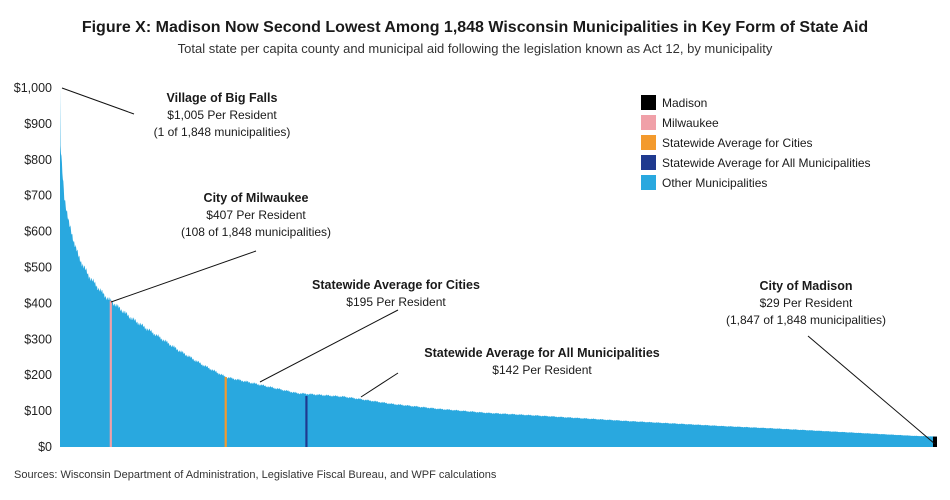 This screenshot has width=950, height=500. Describe the element at coordinates (805, 286) in the screenshot. I see `annotation-title: City of Madison` at that location.